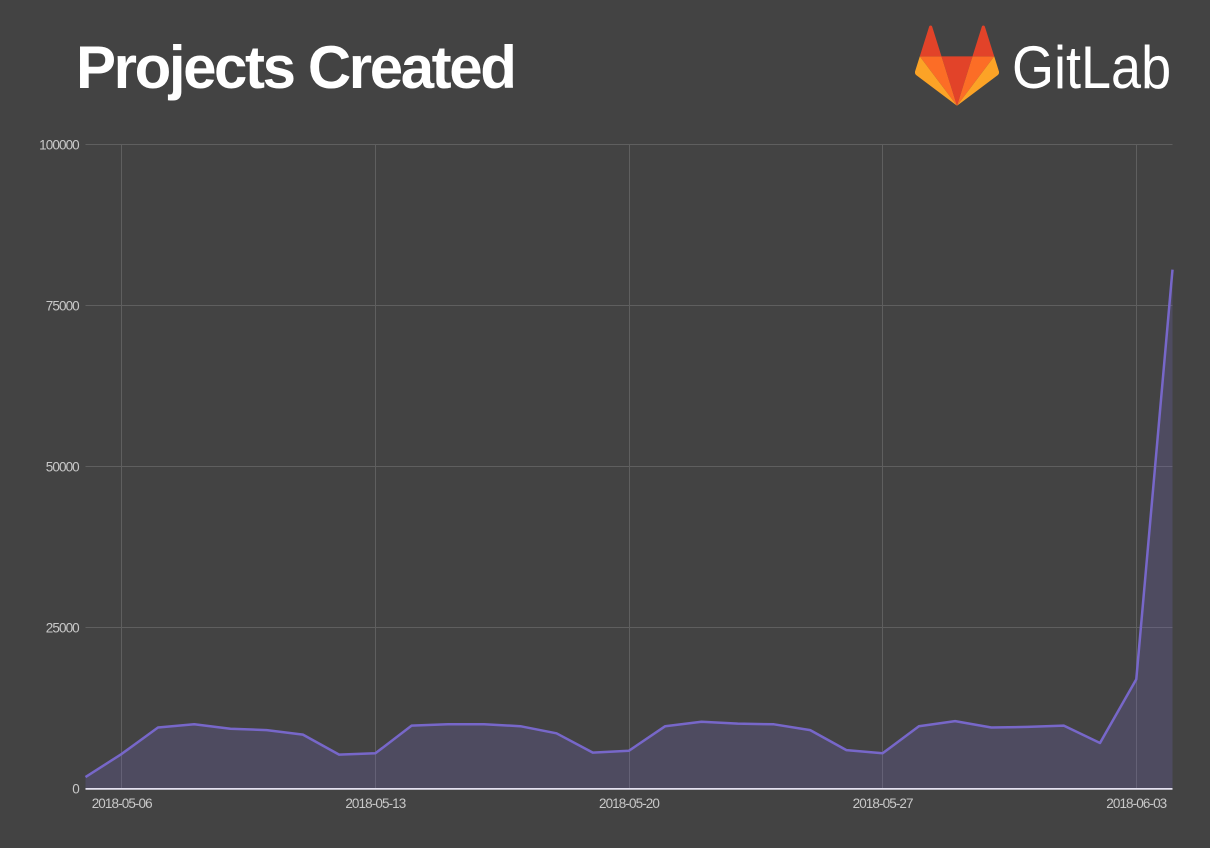 The width and height of the screenshot is (1210, 848). Describe the element at coordinates (62, 305) in the screenshot. I see `y-axis-tick-label: 75000` at that location.